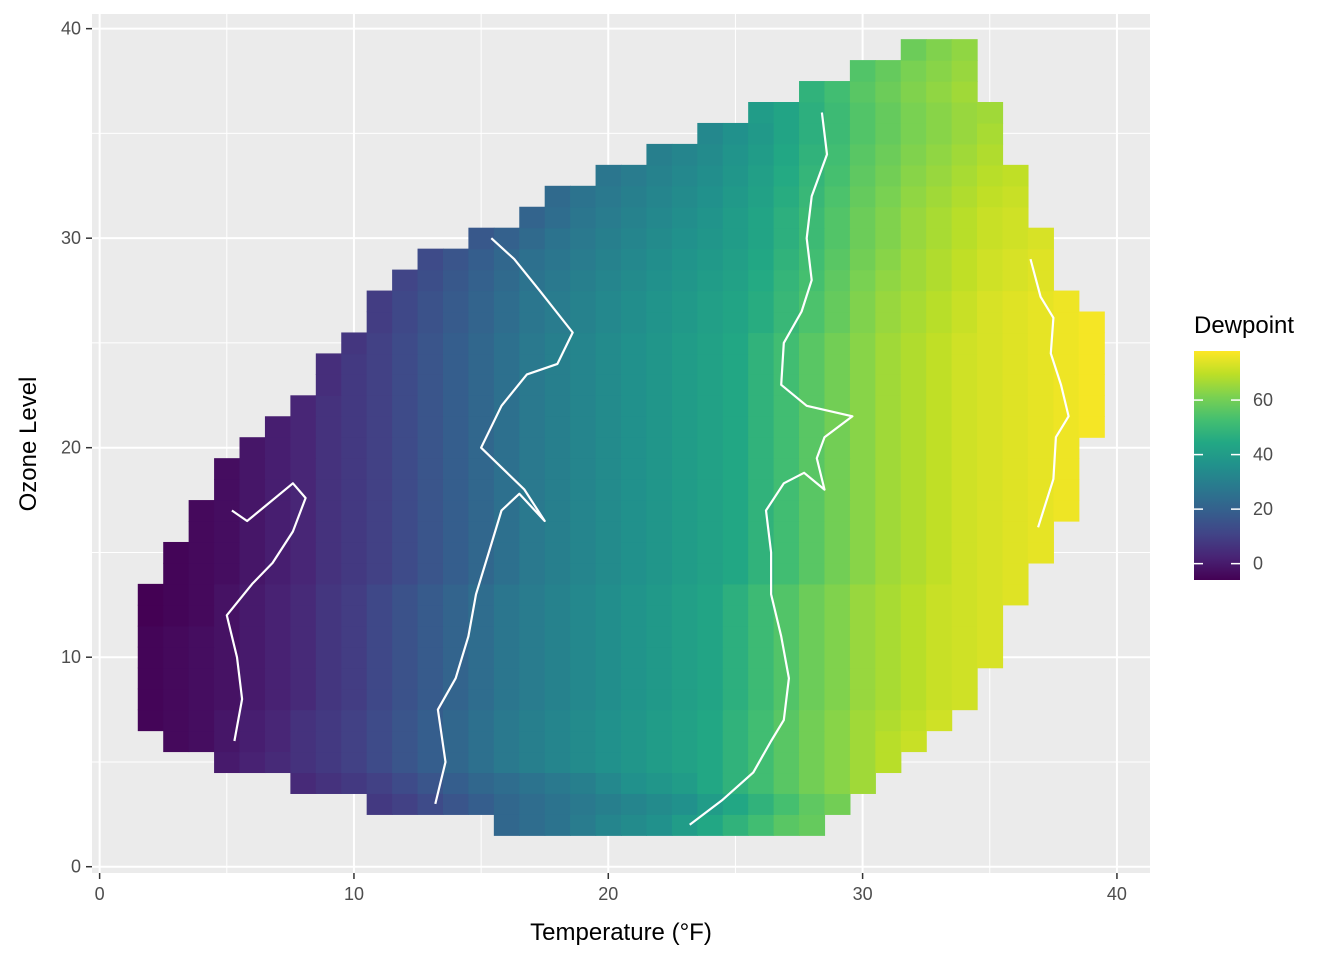 The image size is (1344, 965). What do you see at coordinates (100, 894) in the screenshot?
I see `x-tick-label: 0` at bounding box center [100, 894].